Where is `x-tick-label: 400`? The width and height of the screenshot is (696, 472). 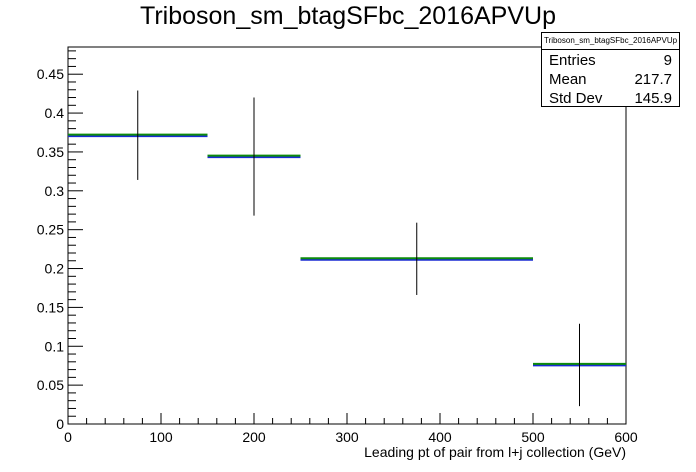
x-tick-label: 400 is located at coordinates (440, 437).